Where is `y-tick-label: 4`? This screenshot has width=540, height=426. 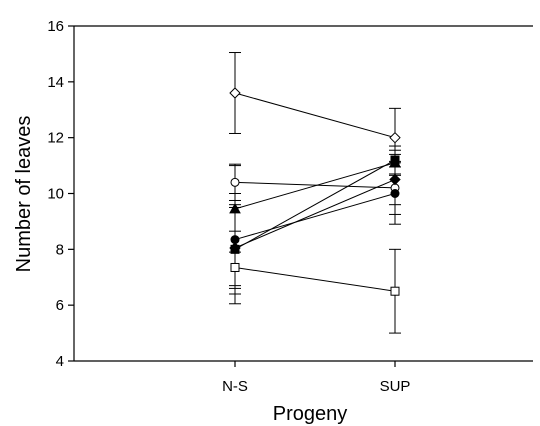
y-tick-label: 4 is located at coordinates (60, 361).